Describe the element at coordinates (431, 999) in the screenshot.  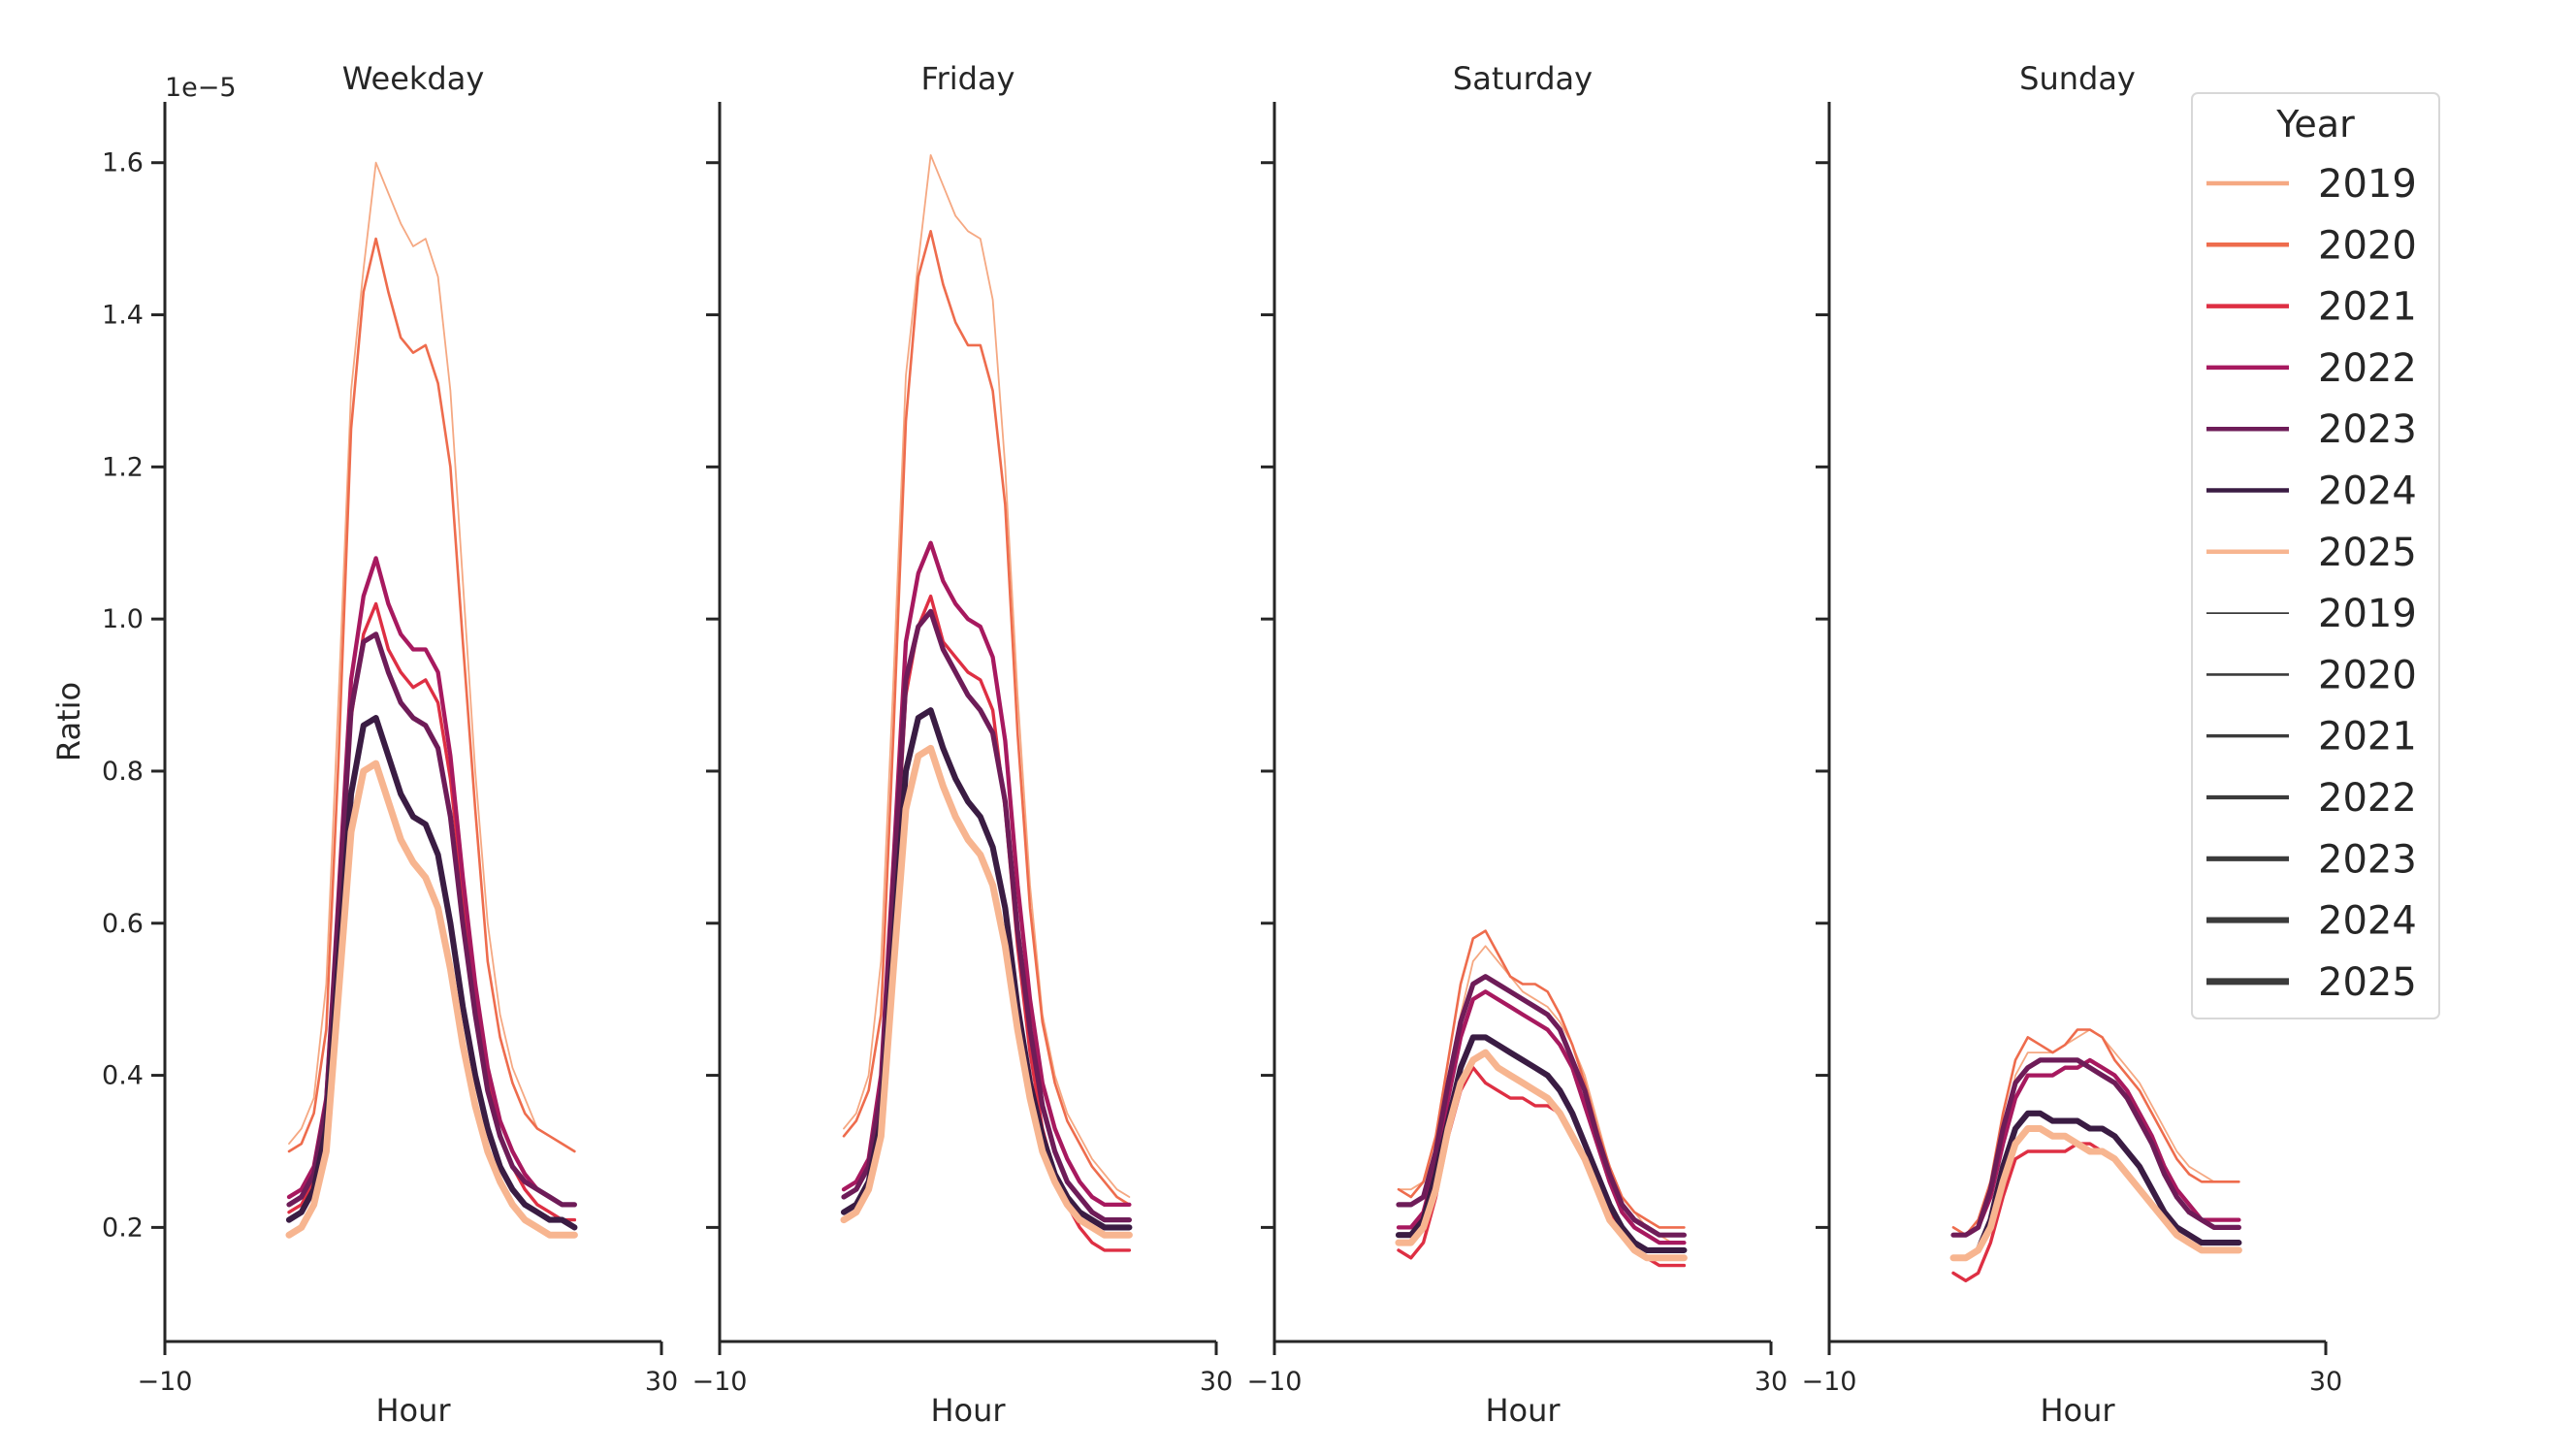
I see `weekday-series-line-2025` at that location.